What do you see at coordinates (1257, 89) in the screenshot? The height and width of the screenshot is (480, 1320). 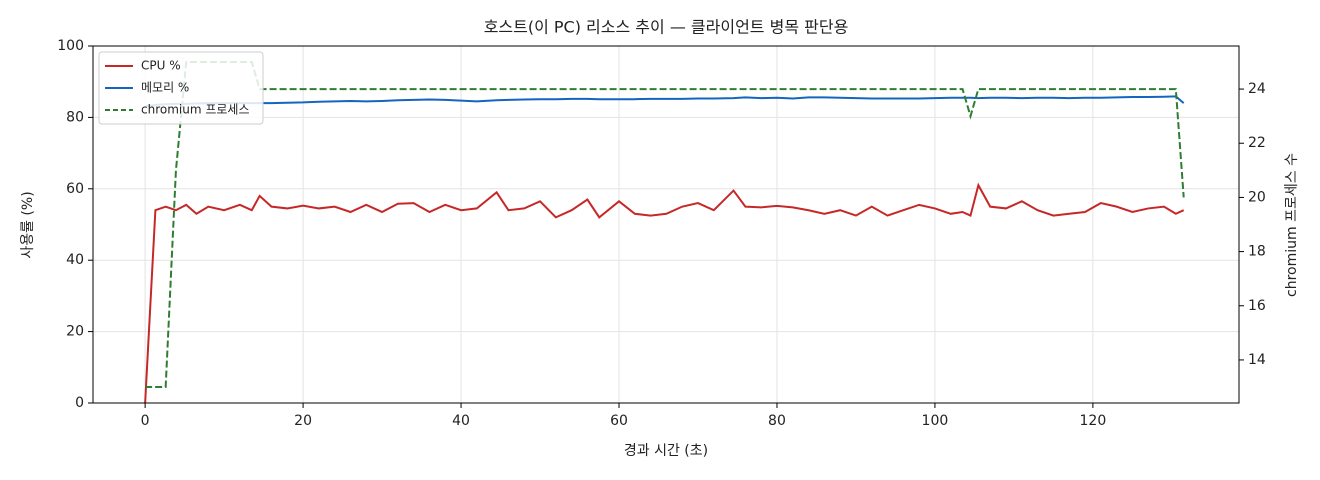 I see `y2-tick-label: 24` at bounding box center [1257, 89].